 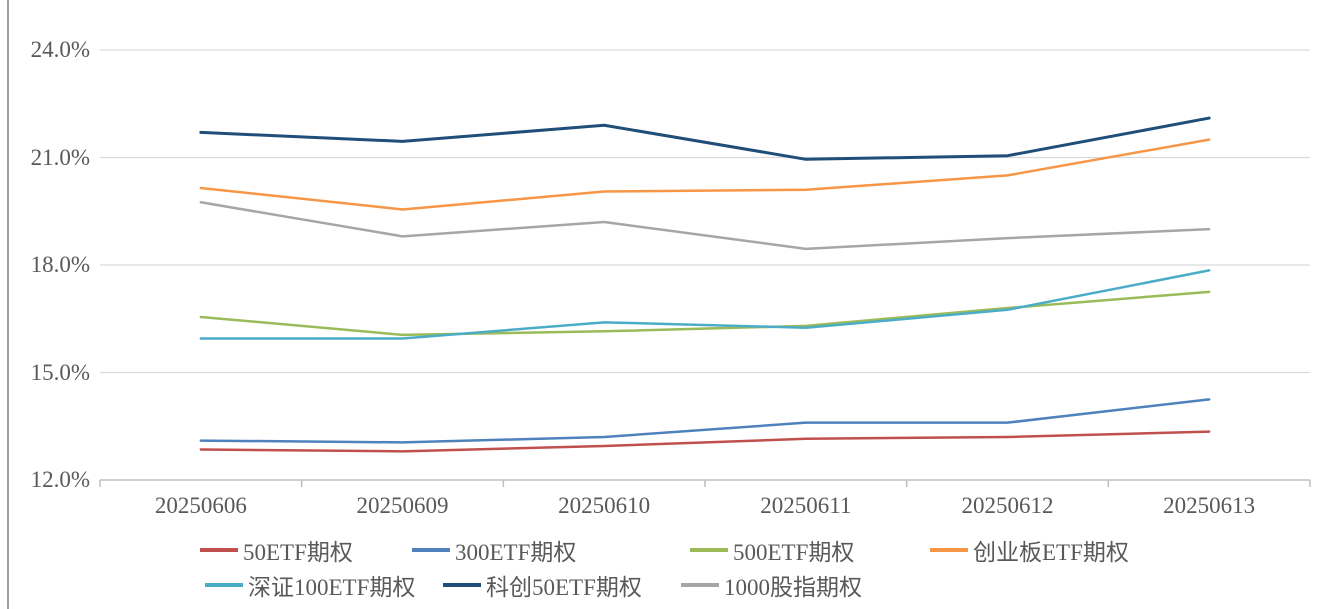 I want to click on legend-label: 300ETF期权, so click(x=516, y=552).